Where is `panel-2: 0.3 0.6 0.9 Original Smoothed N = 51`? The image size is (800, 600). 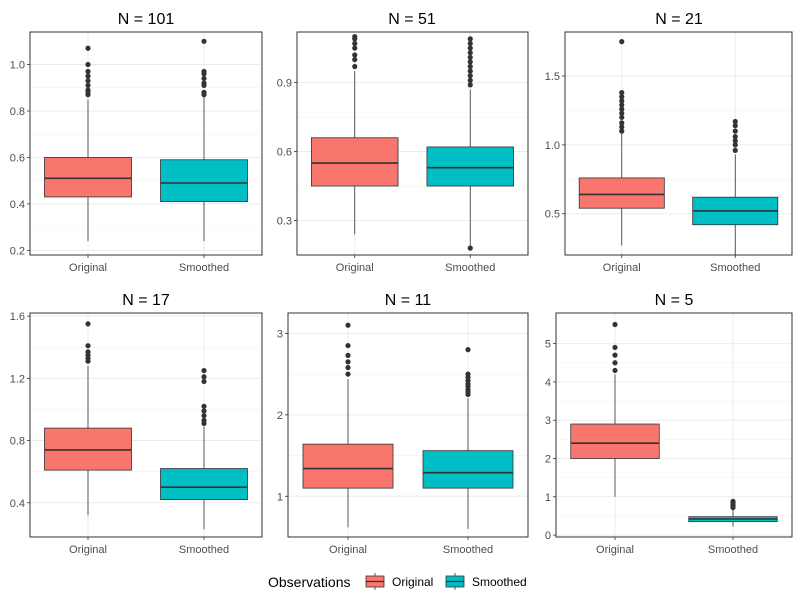
panel-2: 0.3 0.6 0.9 Original Smoothed N = 51 is located at coordinates (403, 142).